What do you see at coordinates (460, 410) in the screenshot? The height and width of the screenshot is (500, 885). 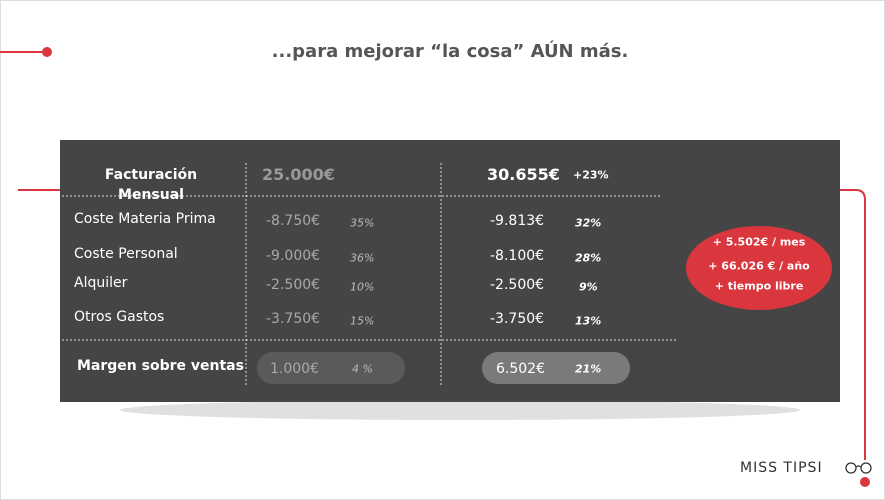 I see `shadow` at bounding box center [460, 410].